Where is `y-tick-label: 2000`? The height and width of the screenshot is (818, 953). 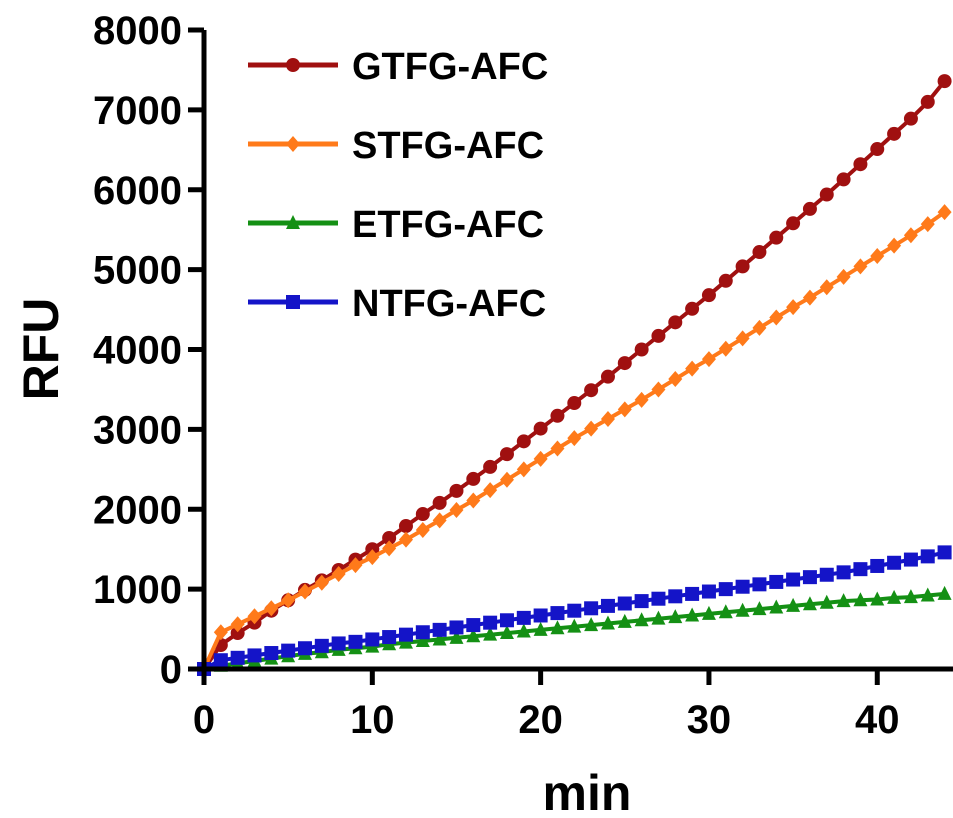 y-tick-label: 2000 is located at coordinates (137, 510).